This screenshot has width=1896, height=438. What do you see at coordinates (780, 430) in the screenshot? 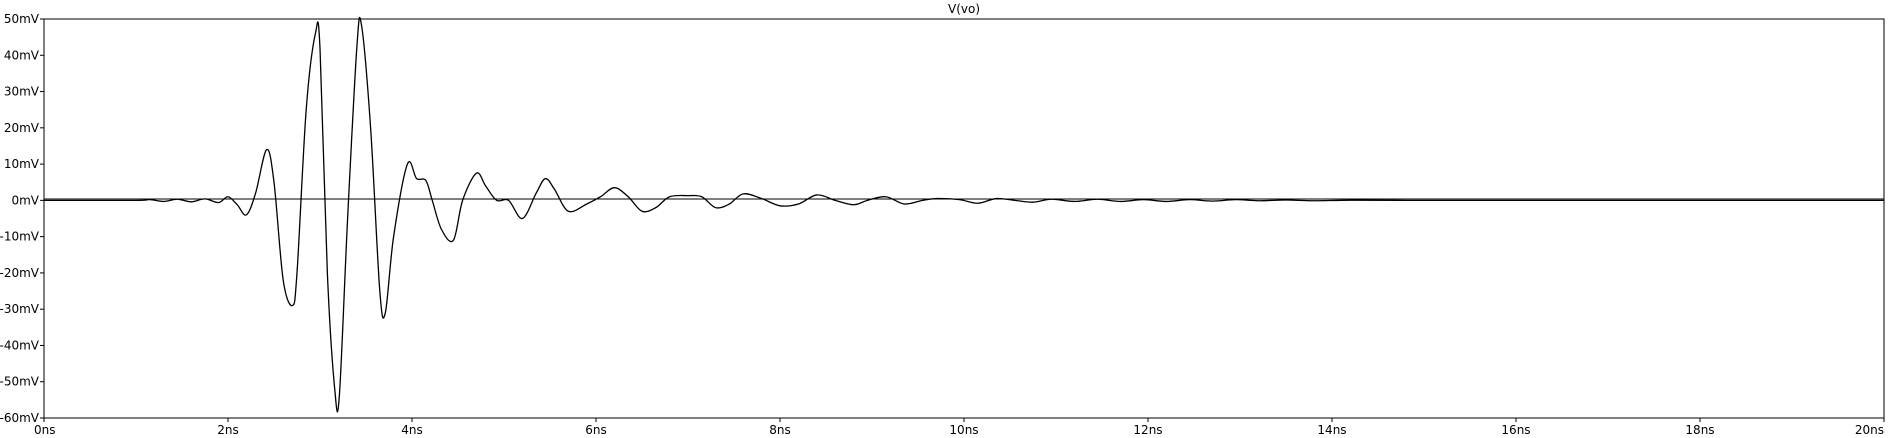
I see `x-tick-label: 8ns` at bounding box center [780, 430].